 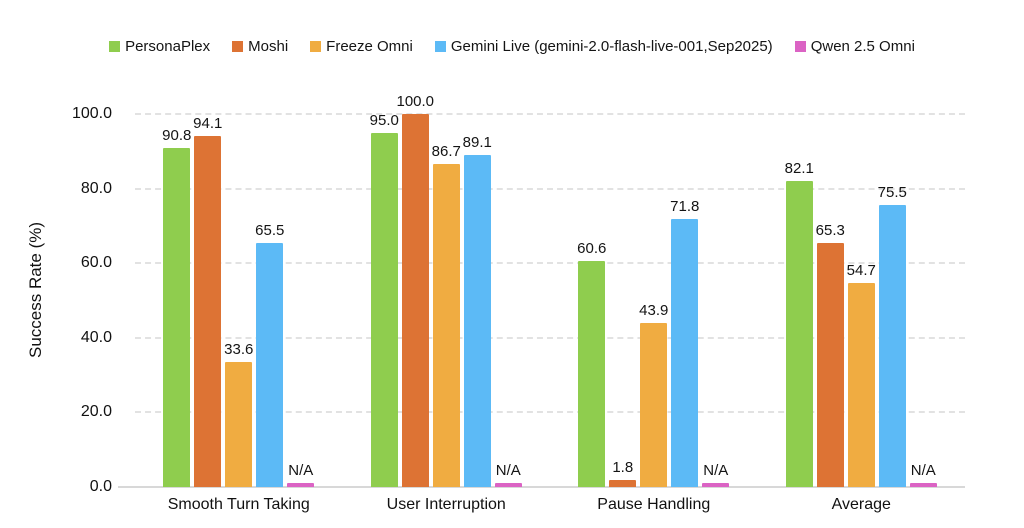 I want to click on bar-value-label: 100.0, so click(x=415, y=101).